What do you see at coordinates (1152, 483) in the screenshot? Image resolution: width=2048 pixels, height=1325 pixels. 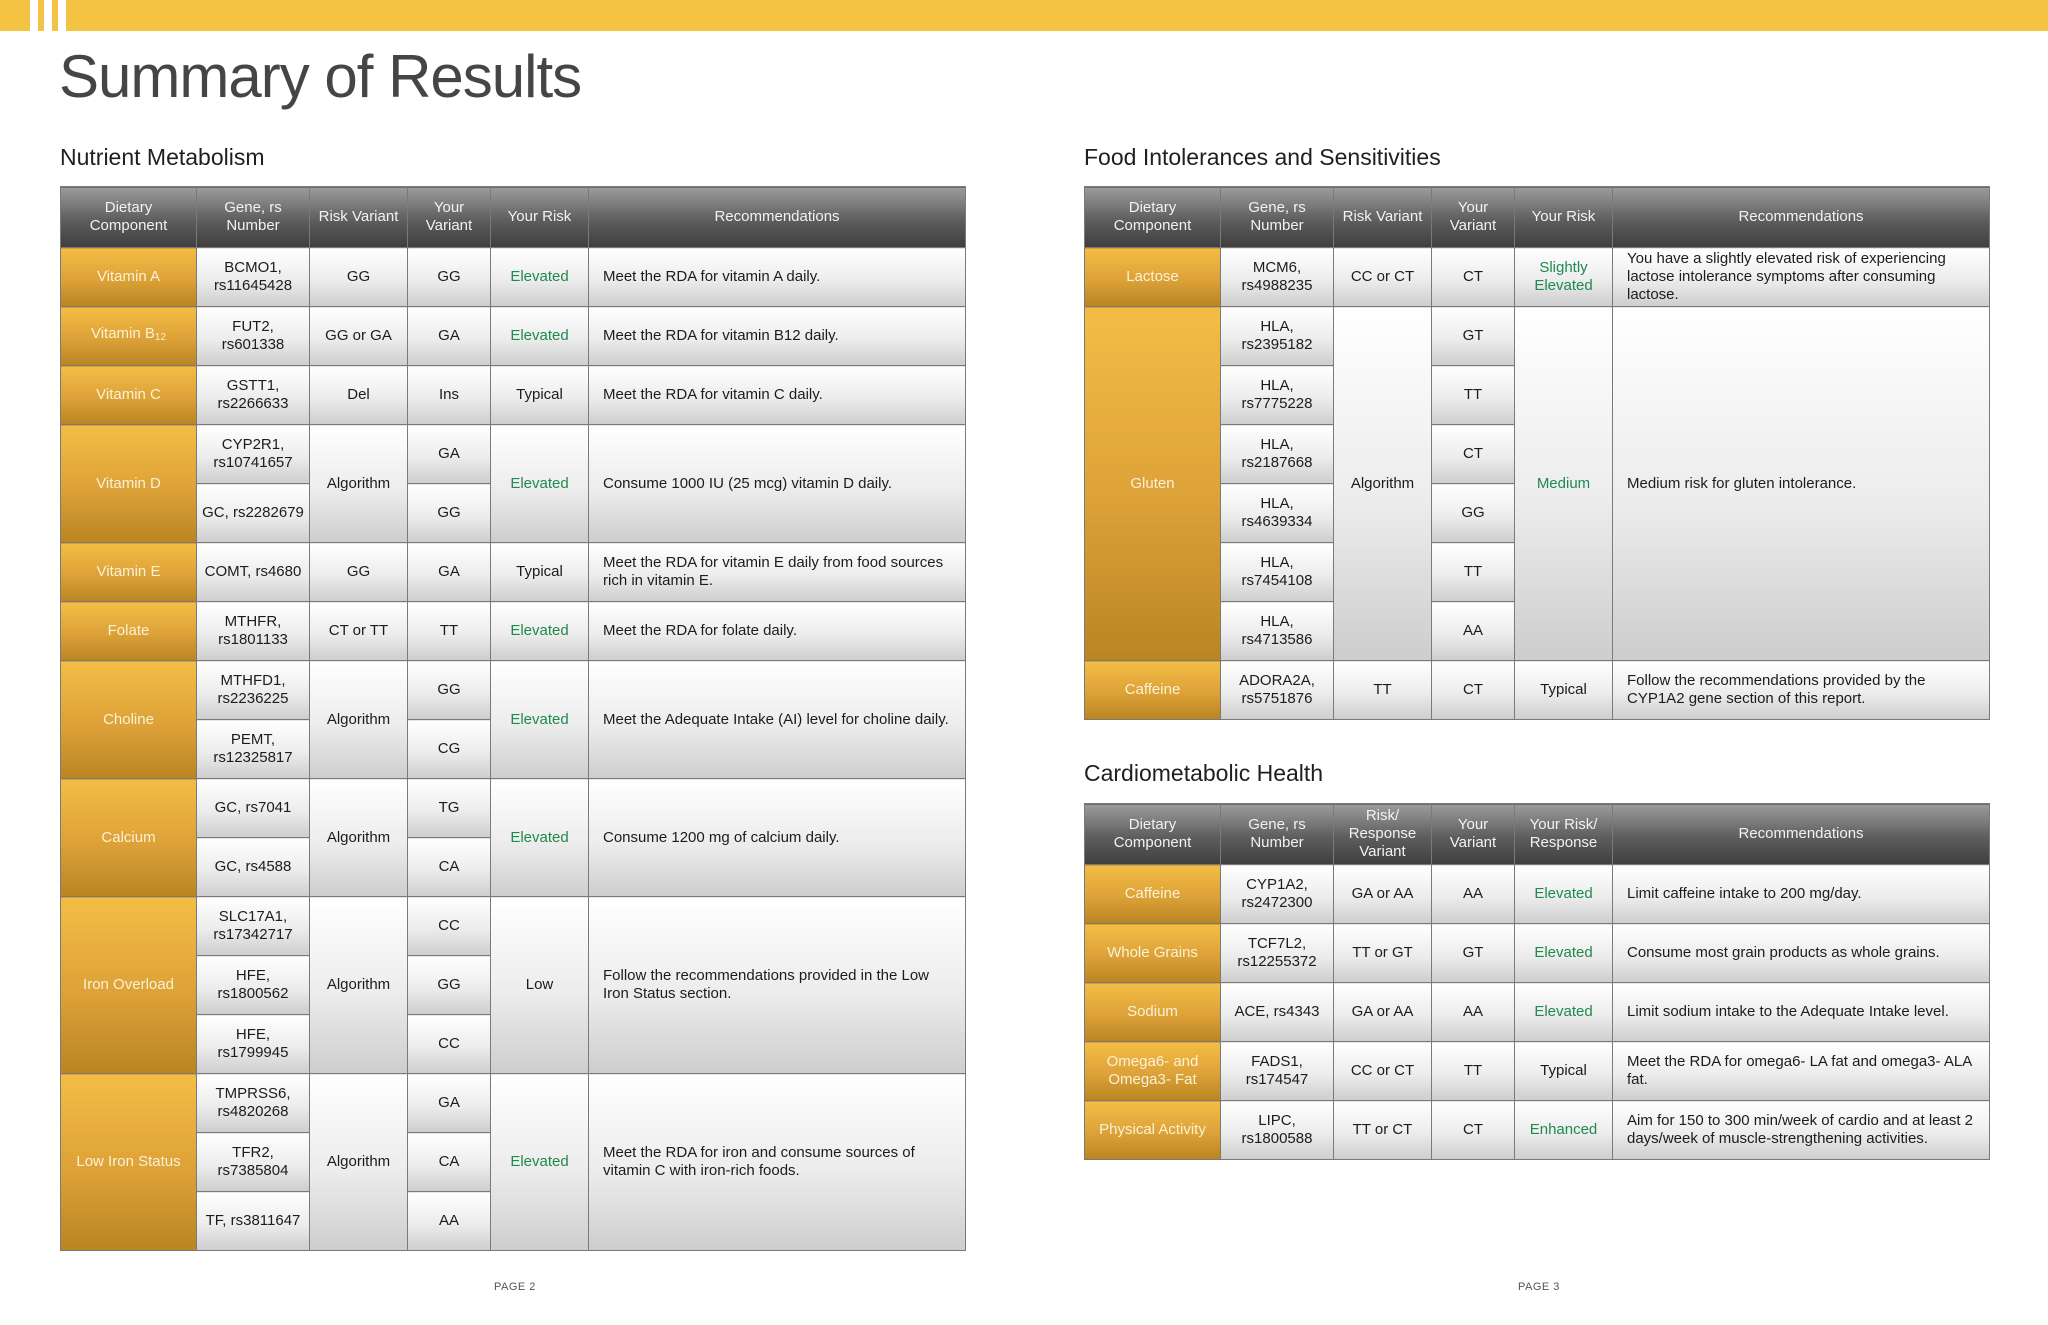 I see `dietary-component-cell: Gluten` at bounding box center [1152, 483].